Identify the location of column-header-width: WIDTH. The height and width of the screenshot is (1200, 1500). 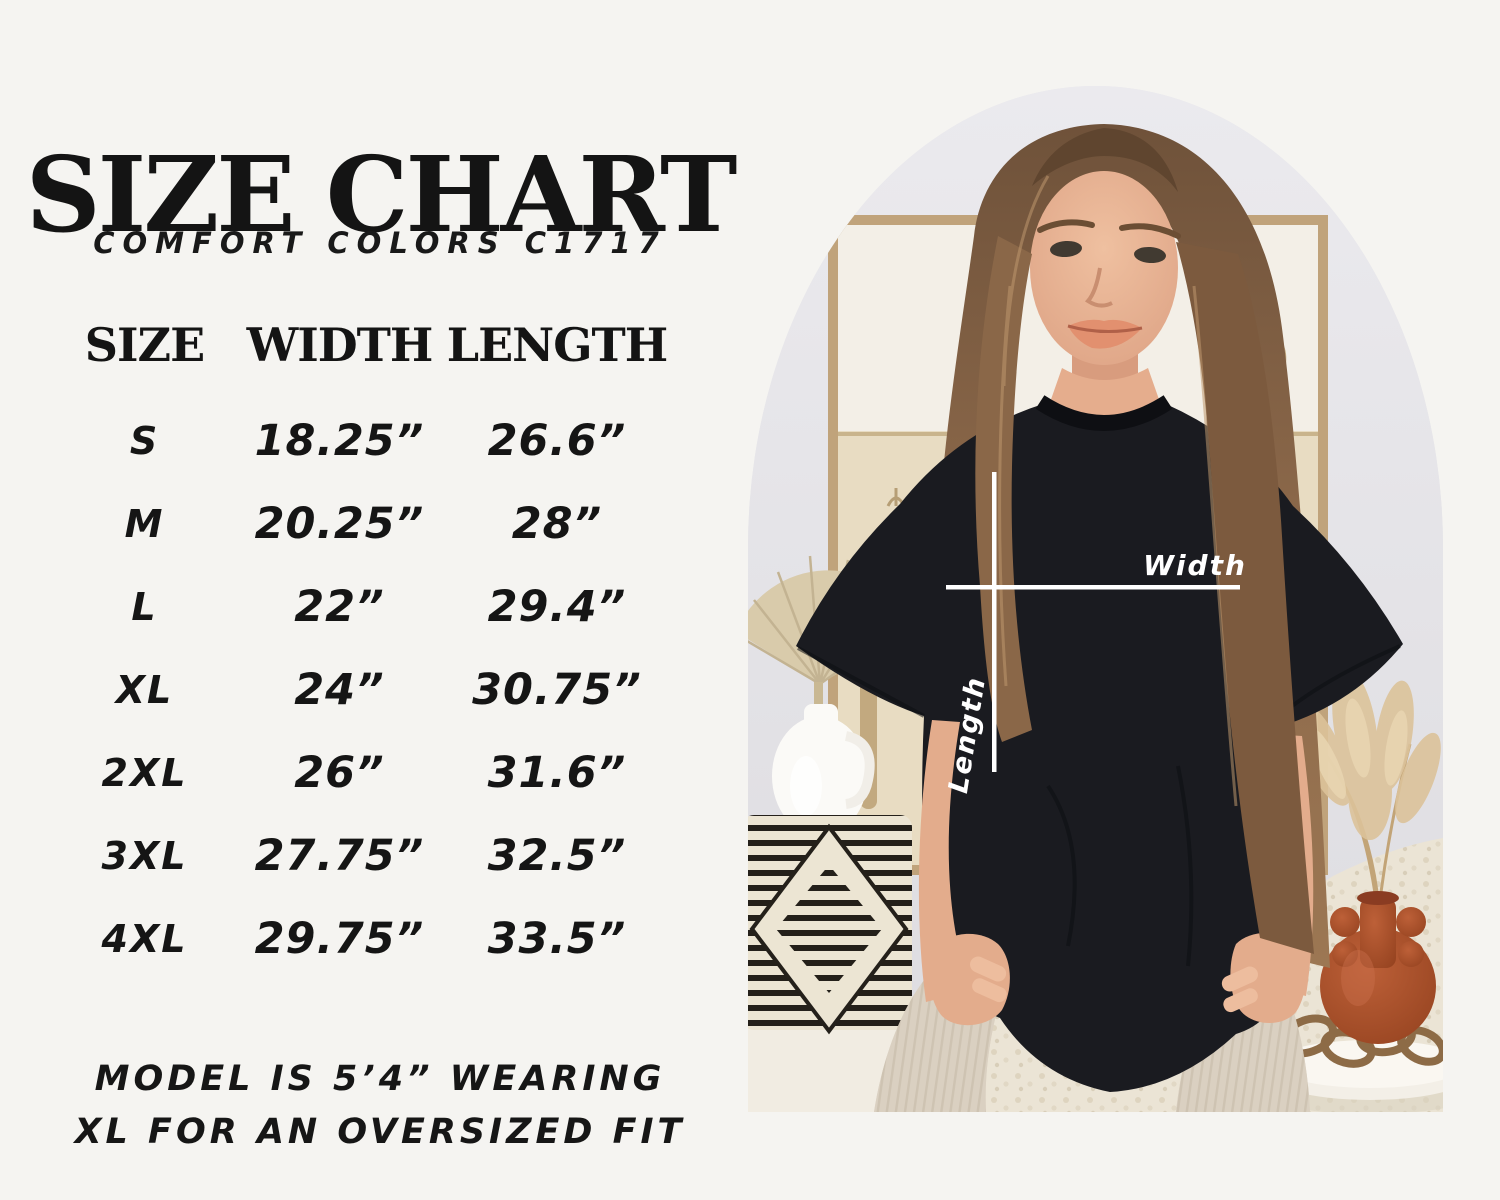
(340, 345).